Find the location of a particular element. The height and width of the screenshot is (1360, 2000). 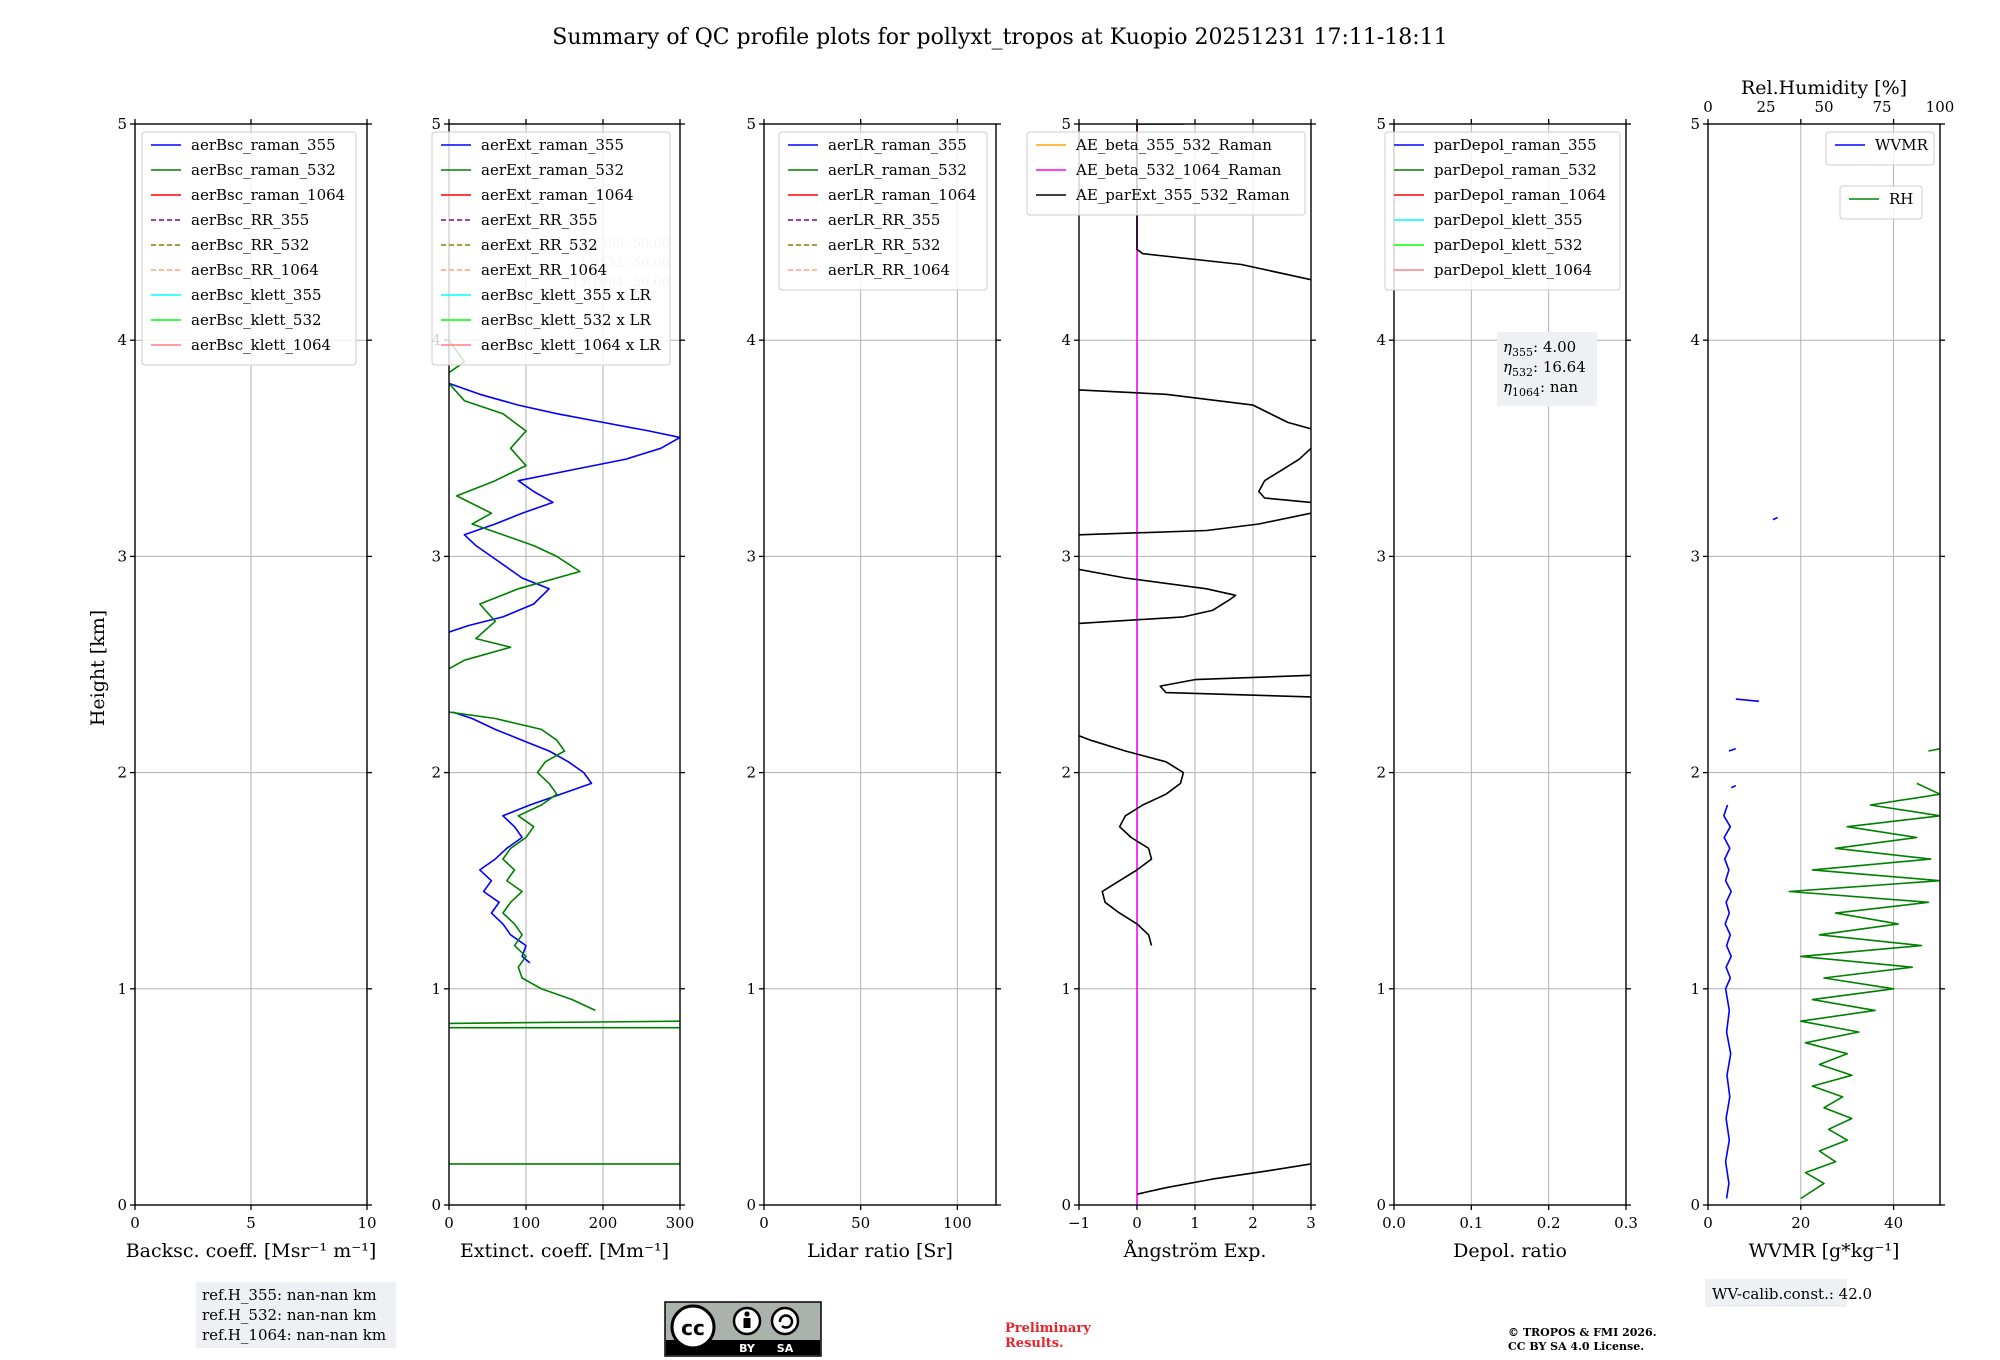

legend-label: AE_beta_532_1064_Raman is located at coordinates (1178, 170).